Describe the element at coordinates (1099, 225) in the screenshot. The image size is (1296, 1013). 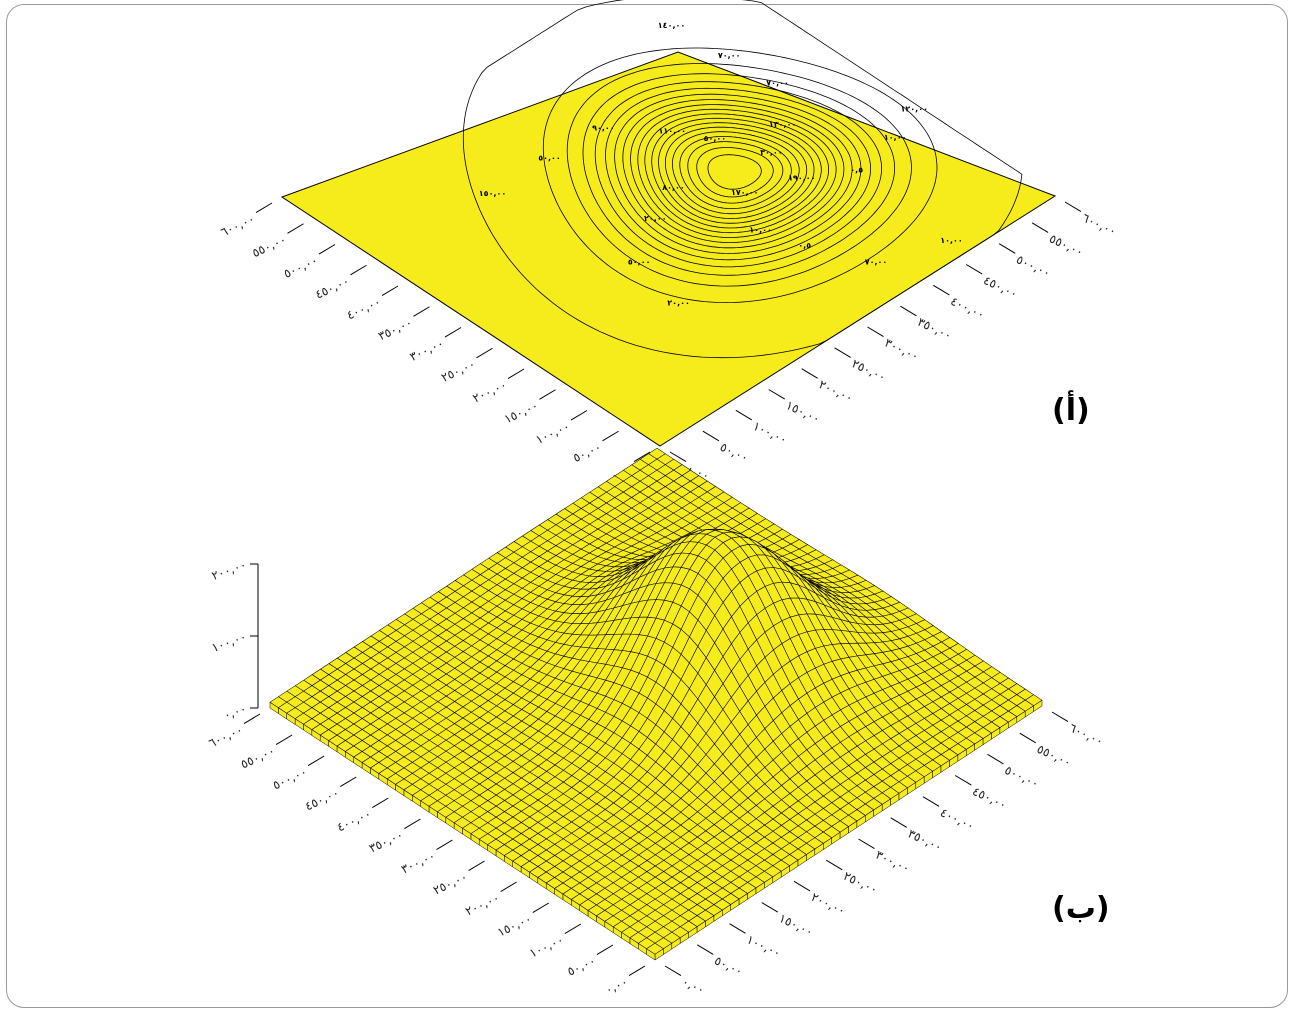
I see `x-tick-label: ٦٠٠,٠٠` at that location.